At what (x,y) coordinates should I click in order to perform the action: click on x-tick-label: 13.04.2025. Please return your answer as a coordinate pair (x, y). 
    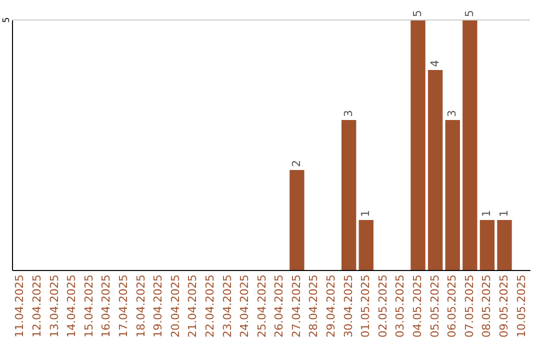
    Looking at the image, I should click on (54, 306).